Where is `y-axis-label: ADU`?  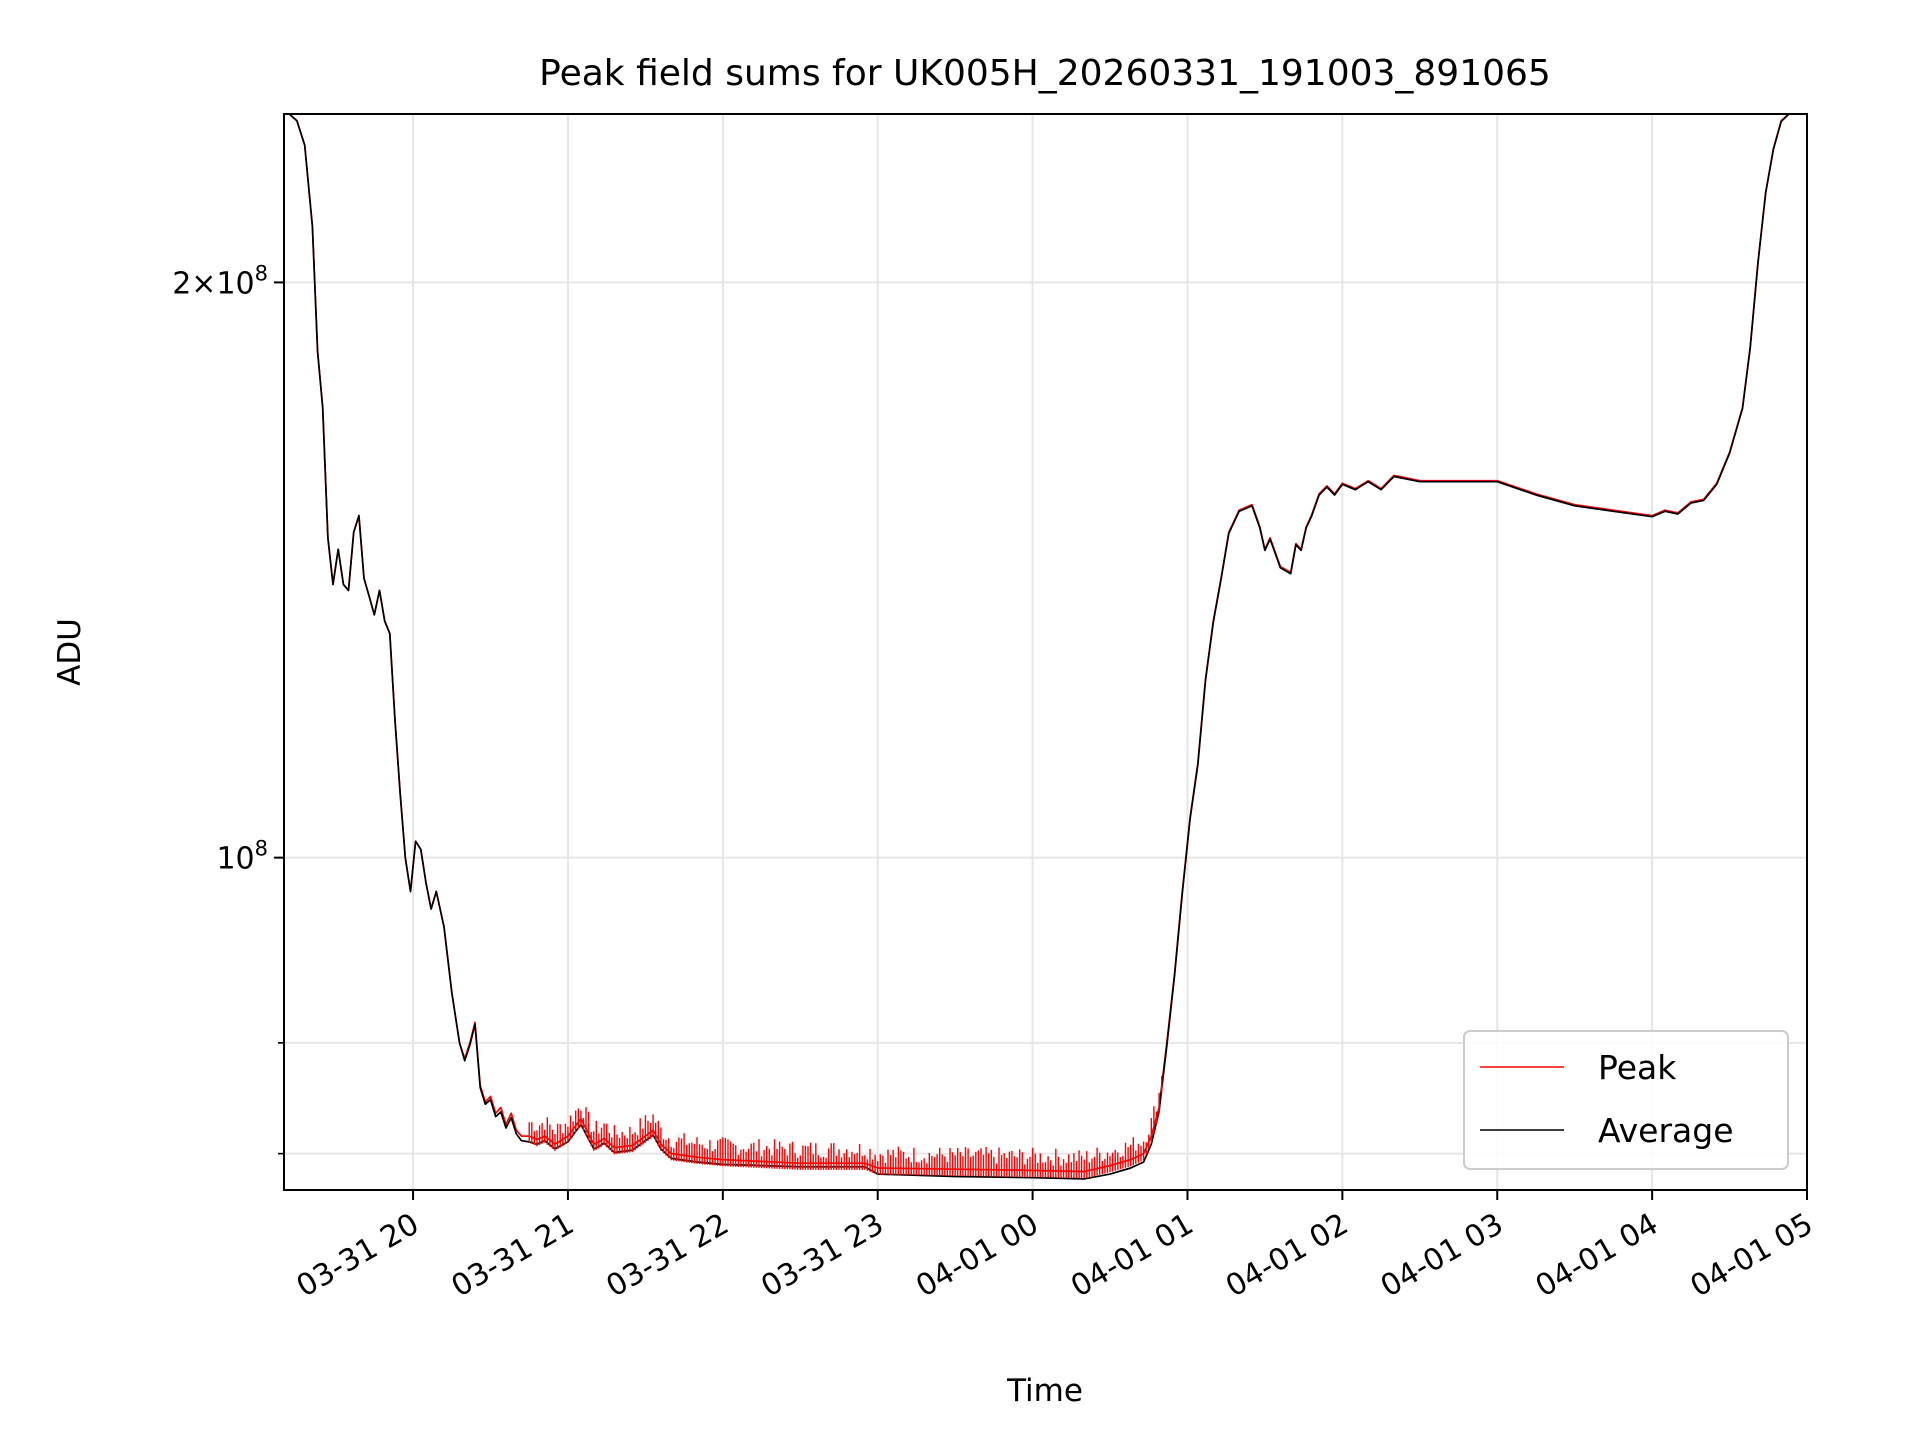
y-axis-label: ADU is located at coordinates (70, 652).